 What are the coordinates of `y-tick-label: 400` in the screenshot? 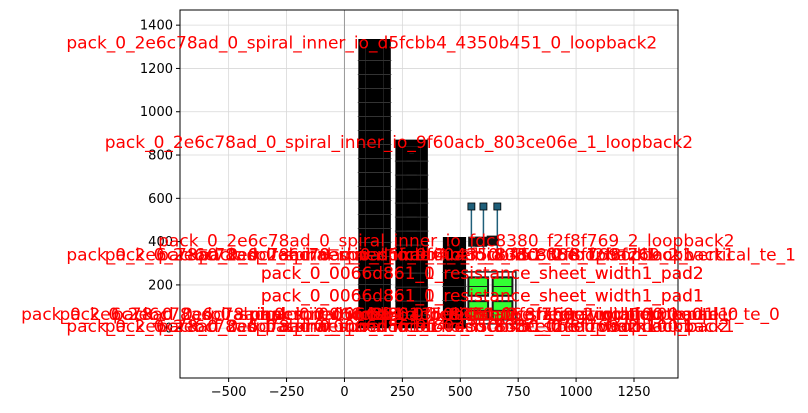 It's located at (160, 242).